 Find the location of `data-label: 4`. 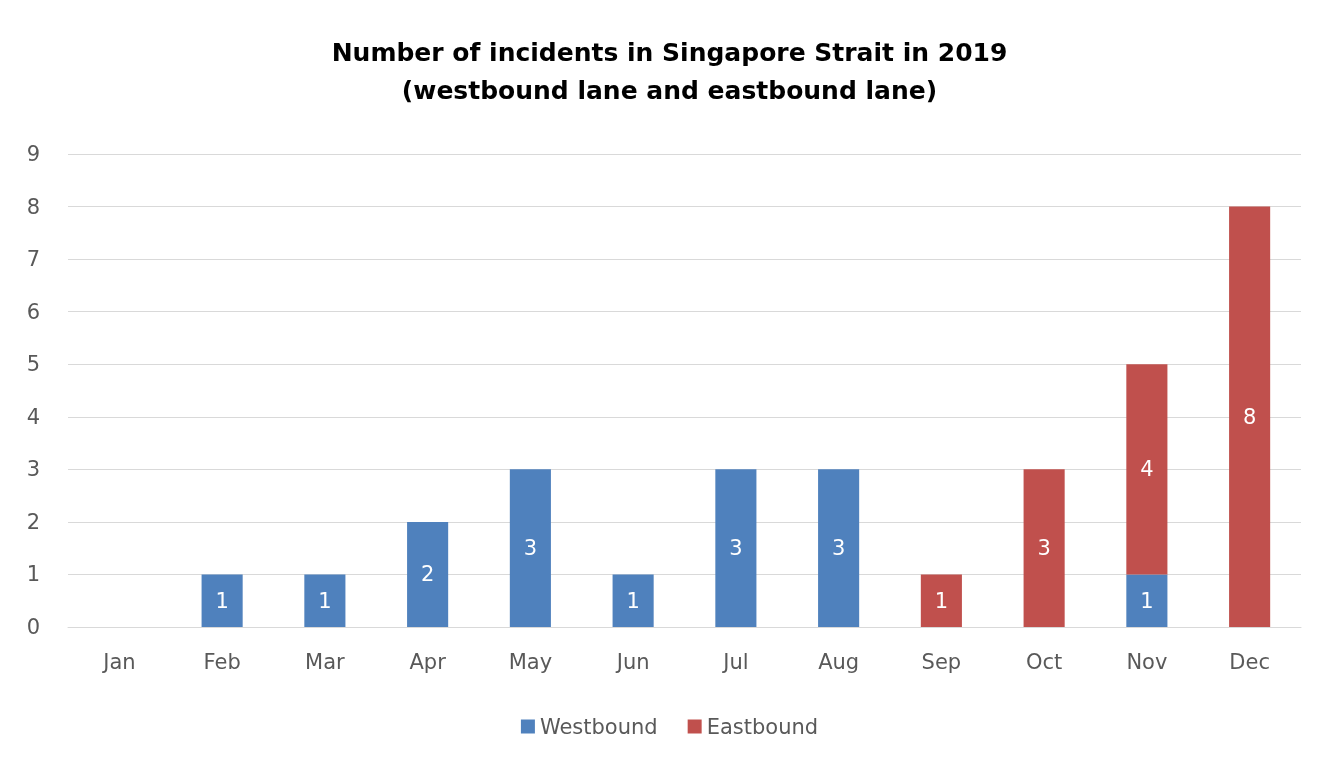

data-label: 4 is located at coordinates (1147, 469).